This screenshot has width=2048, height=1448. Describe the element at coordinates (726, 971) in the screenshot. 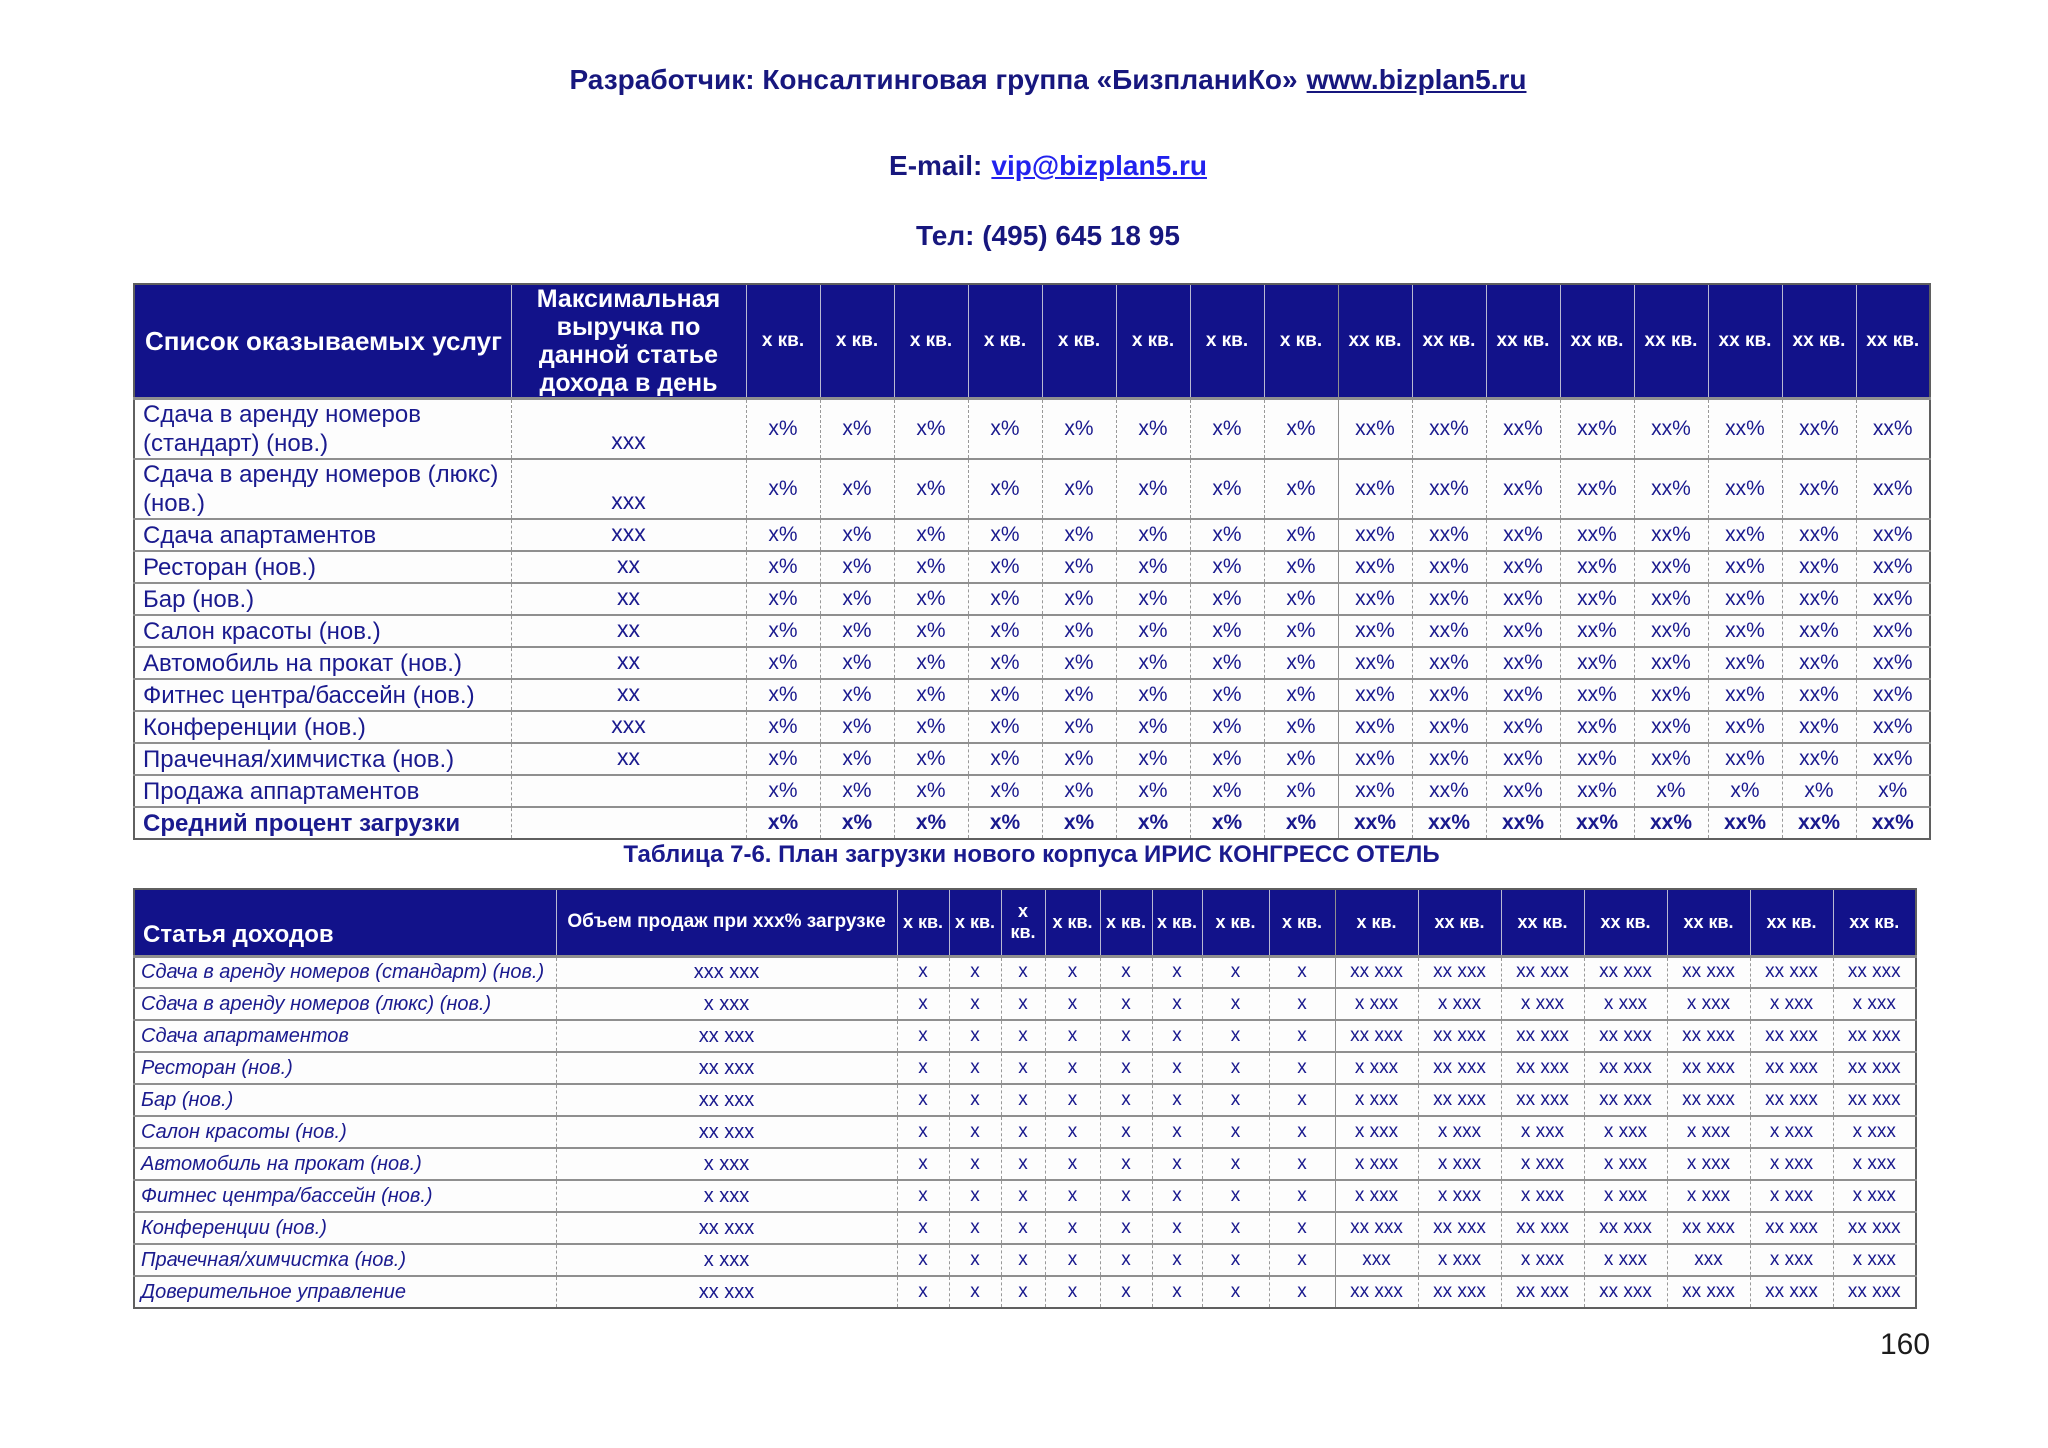

I see `sales-volume-value: ххх ххх` at that location.